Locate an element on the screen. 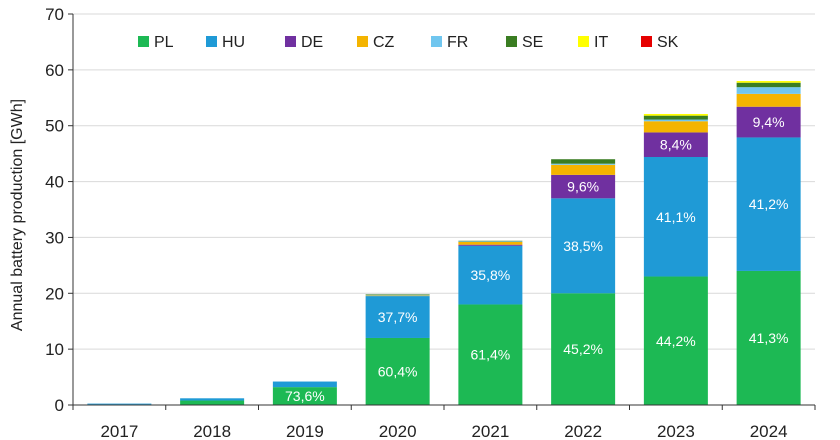 Image resolution: width=840 pixels, height=440 pixels. legend-item-fr: FR is located at coordinates (449, 42).